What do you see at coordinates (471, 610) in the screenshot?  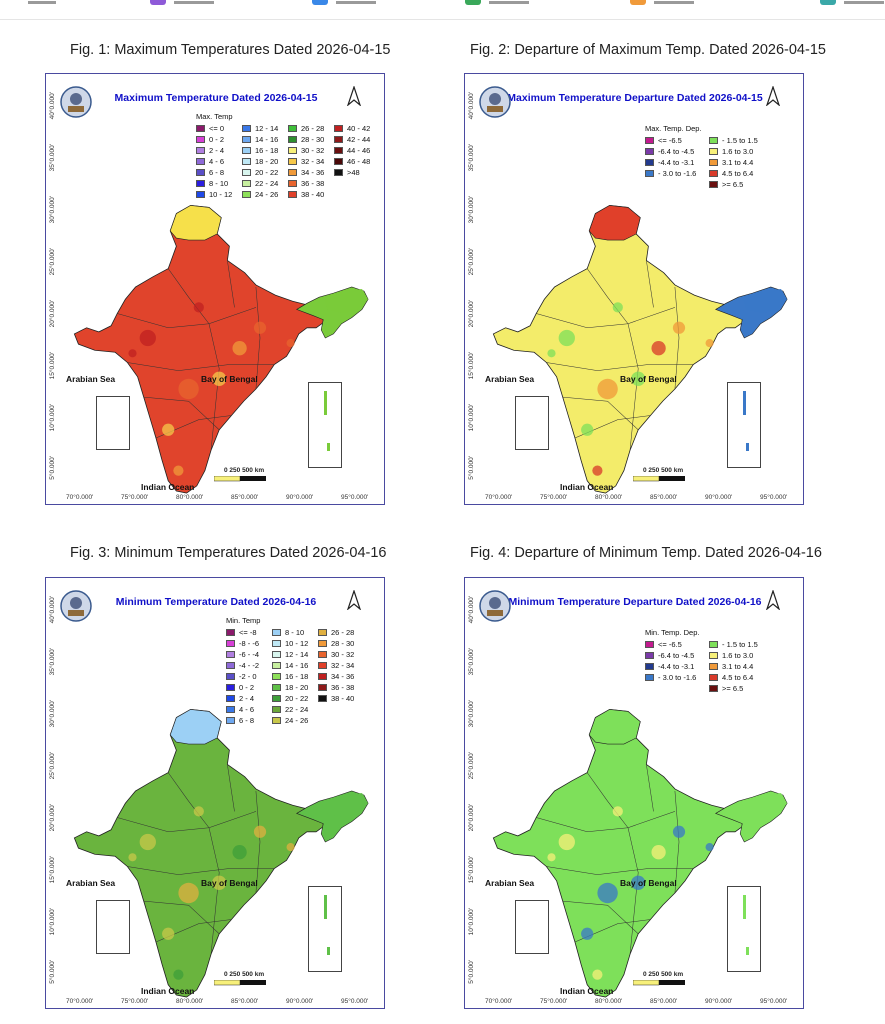 I see `latitude-label: 40°0.000'` at bounding box center [471, 610].